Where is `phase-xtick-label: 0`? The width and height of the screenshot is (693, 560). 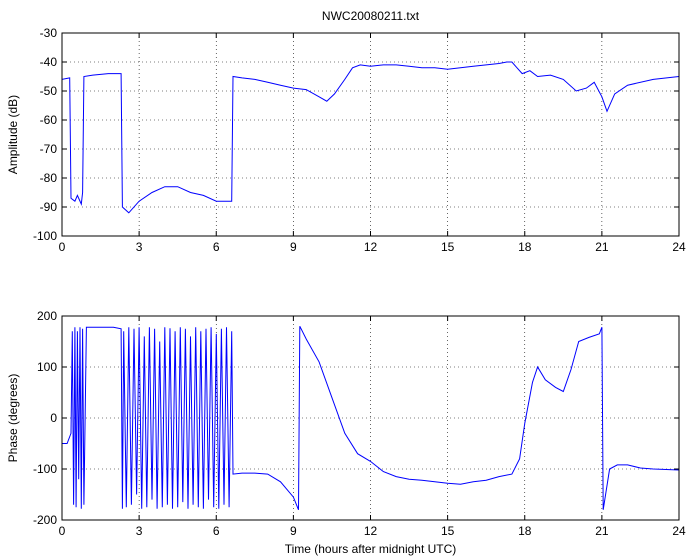
phase-xtick-label: 0 is located at coordinates (62, 531).